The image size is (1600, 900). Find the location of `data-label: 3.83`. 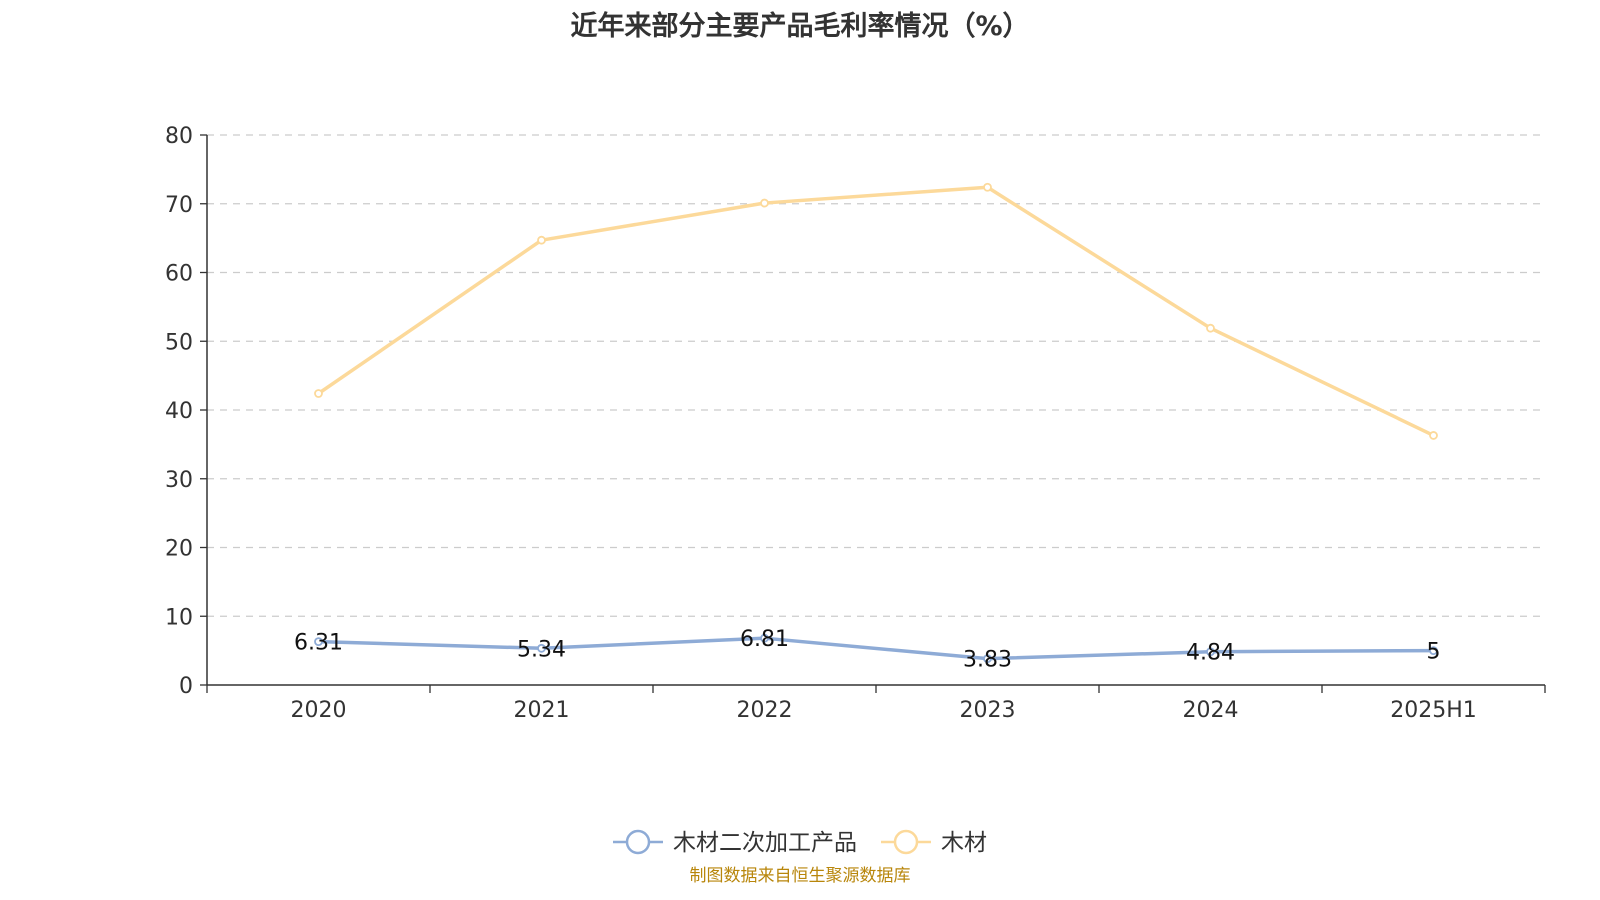

data-label: 3.83 is located at coordinates (987, 660).